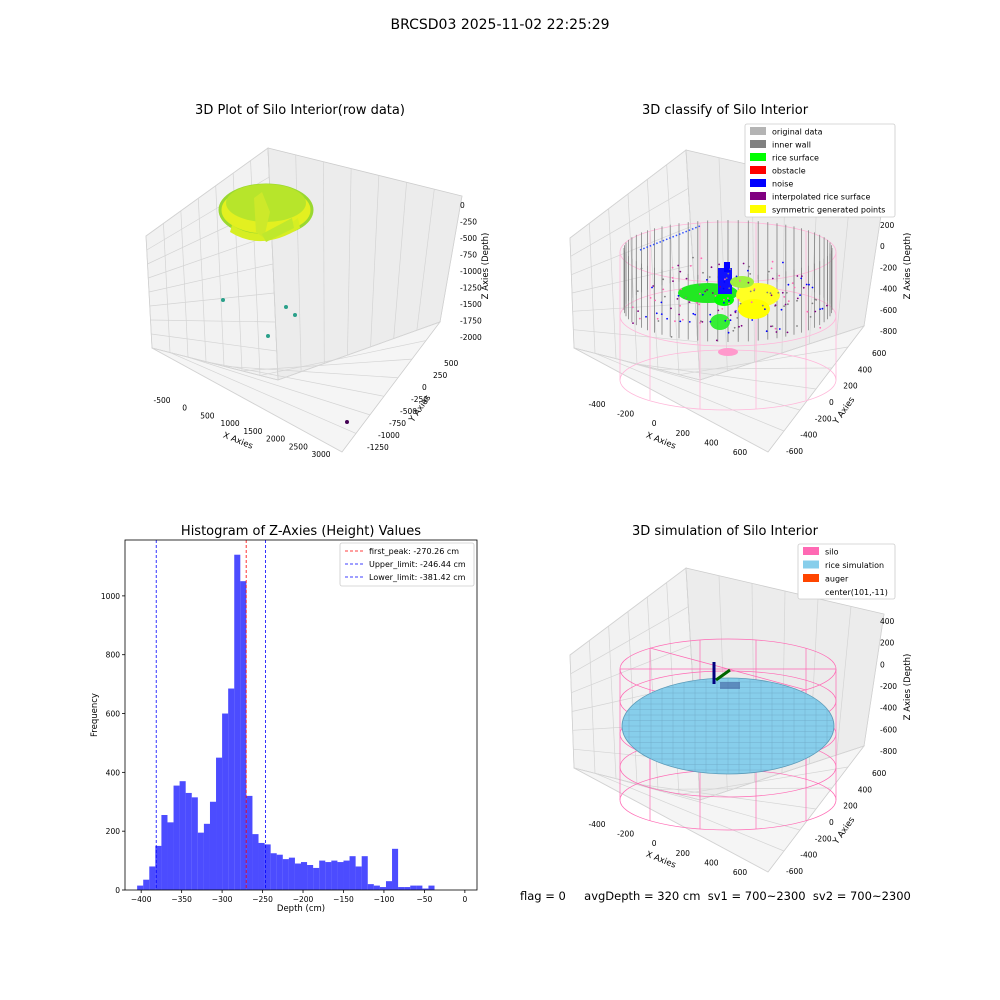  Describe the element at coordinates (471, 321) in the screenshot. I see `raw-z-tick: -1750` at that location.